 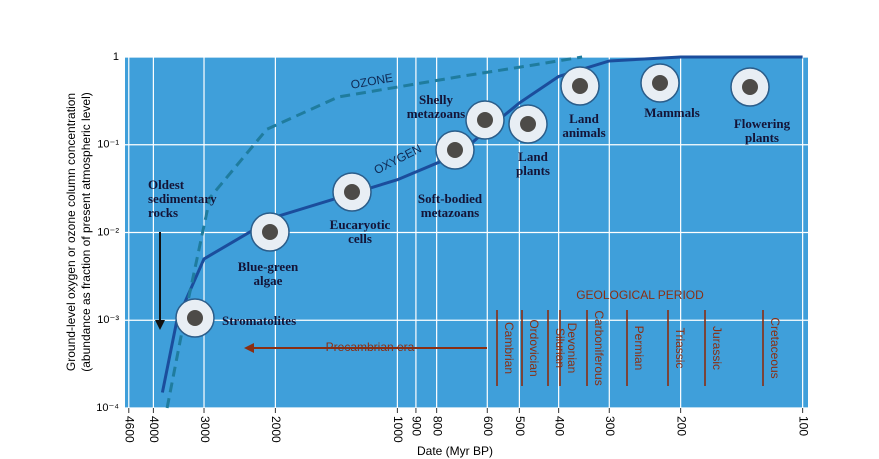 I want to click on x-tick-label: 800, so click(x=437, y=426).